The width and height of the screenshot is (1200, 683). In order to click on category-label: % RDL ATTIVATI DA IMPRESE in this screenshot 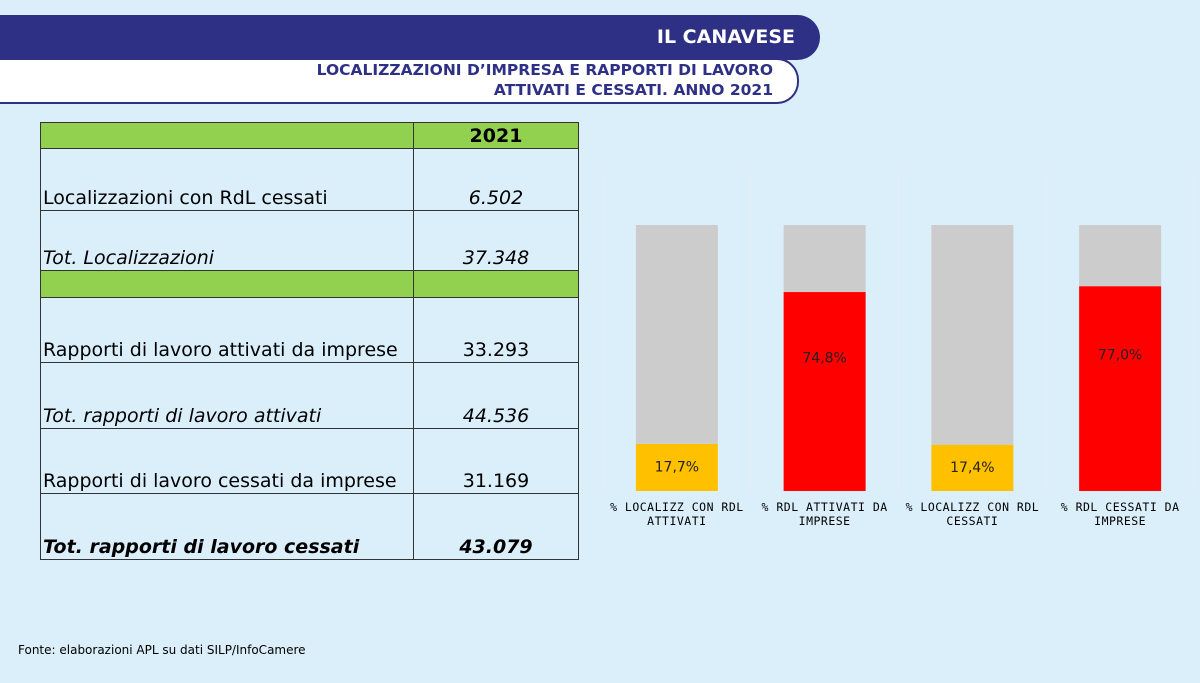, I will do `click(824, 514)`.